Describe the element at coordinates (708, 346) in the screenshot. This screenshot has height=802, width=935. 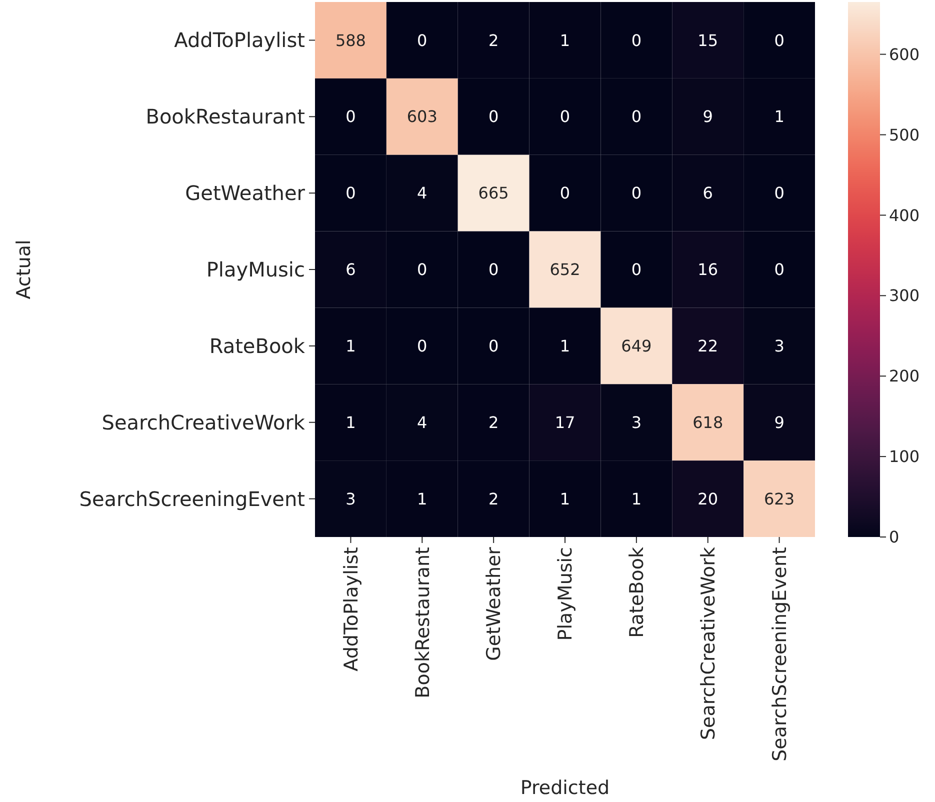
I see `data-label: 22` at that location.